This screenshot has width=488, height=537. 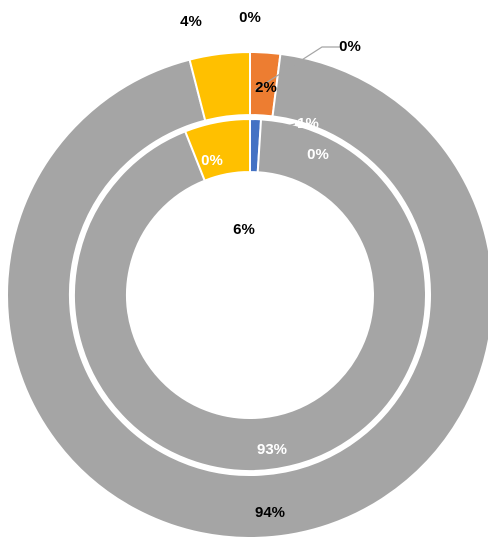 I want to click on data-label: 6%, so click(x=244, y=229).